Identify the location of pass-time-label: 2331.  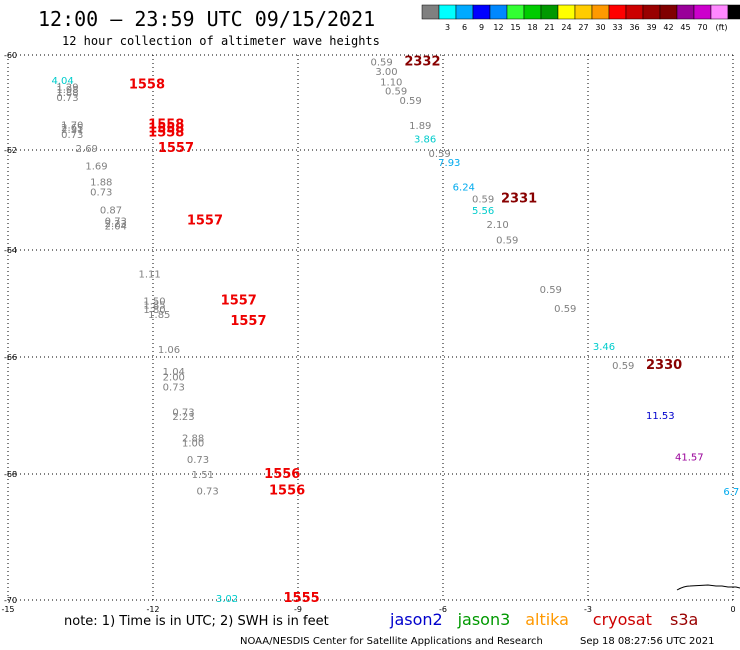
(519, 199).